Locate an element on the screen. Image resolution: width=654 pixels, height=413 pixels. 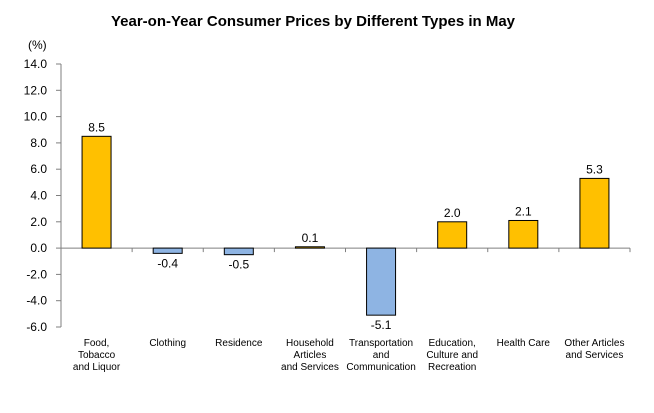
x-tick-label: Other Articles and Services is located at coordinates (594, 349).